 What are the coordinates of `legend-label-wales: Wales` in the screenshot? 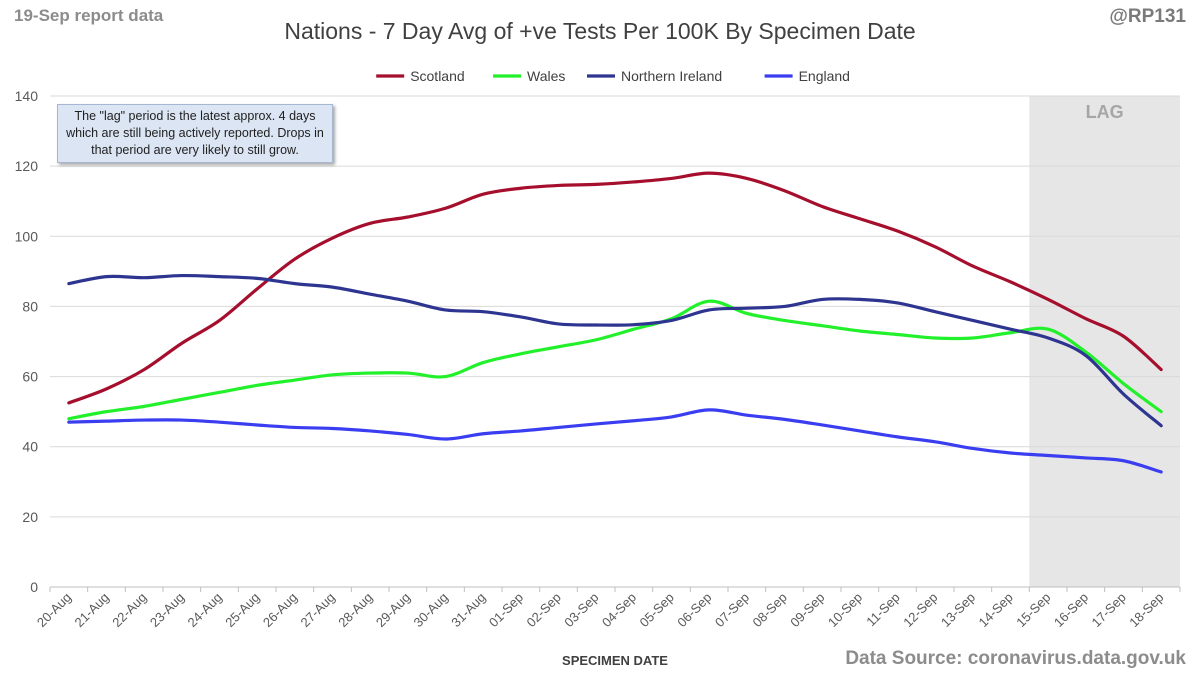 It's located at (546, 76).